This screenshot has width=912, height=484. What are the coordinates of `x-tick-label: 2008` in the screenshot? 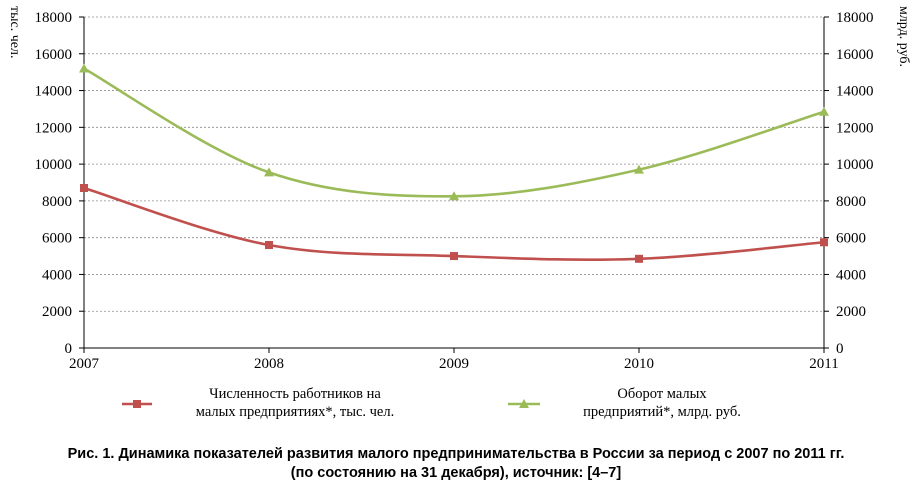 It's located at (269, 364).